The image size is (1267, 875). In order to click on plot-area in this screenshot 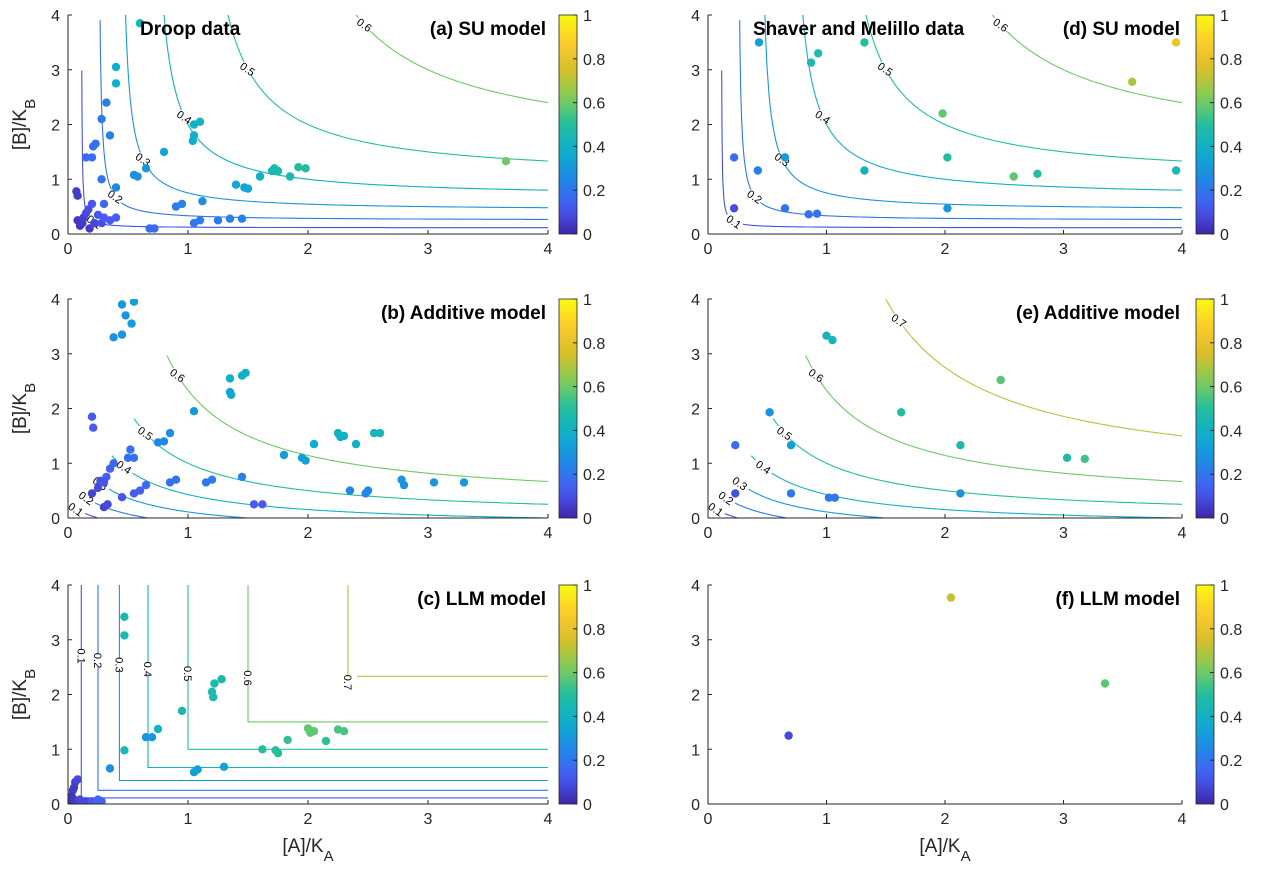, I will do `click(308, 694)`.